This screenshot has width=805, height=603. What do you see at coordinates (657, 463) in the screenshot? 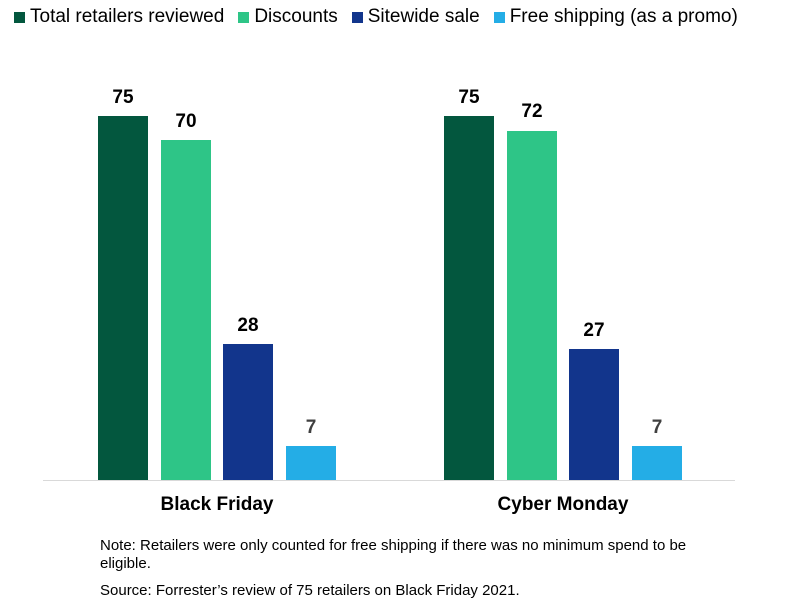
I see `bar-cm-free-shipping` at bounding box center [657, 463].